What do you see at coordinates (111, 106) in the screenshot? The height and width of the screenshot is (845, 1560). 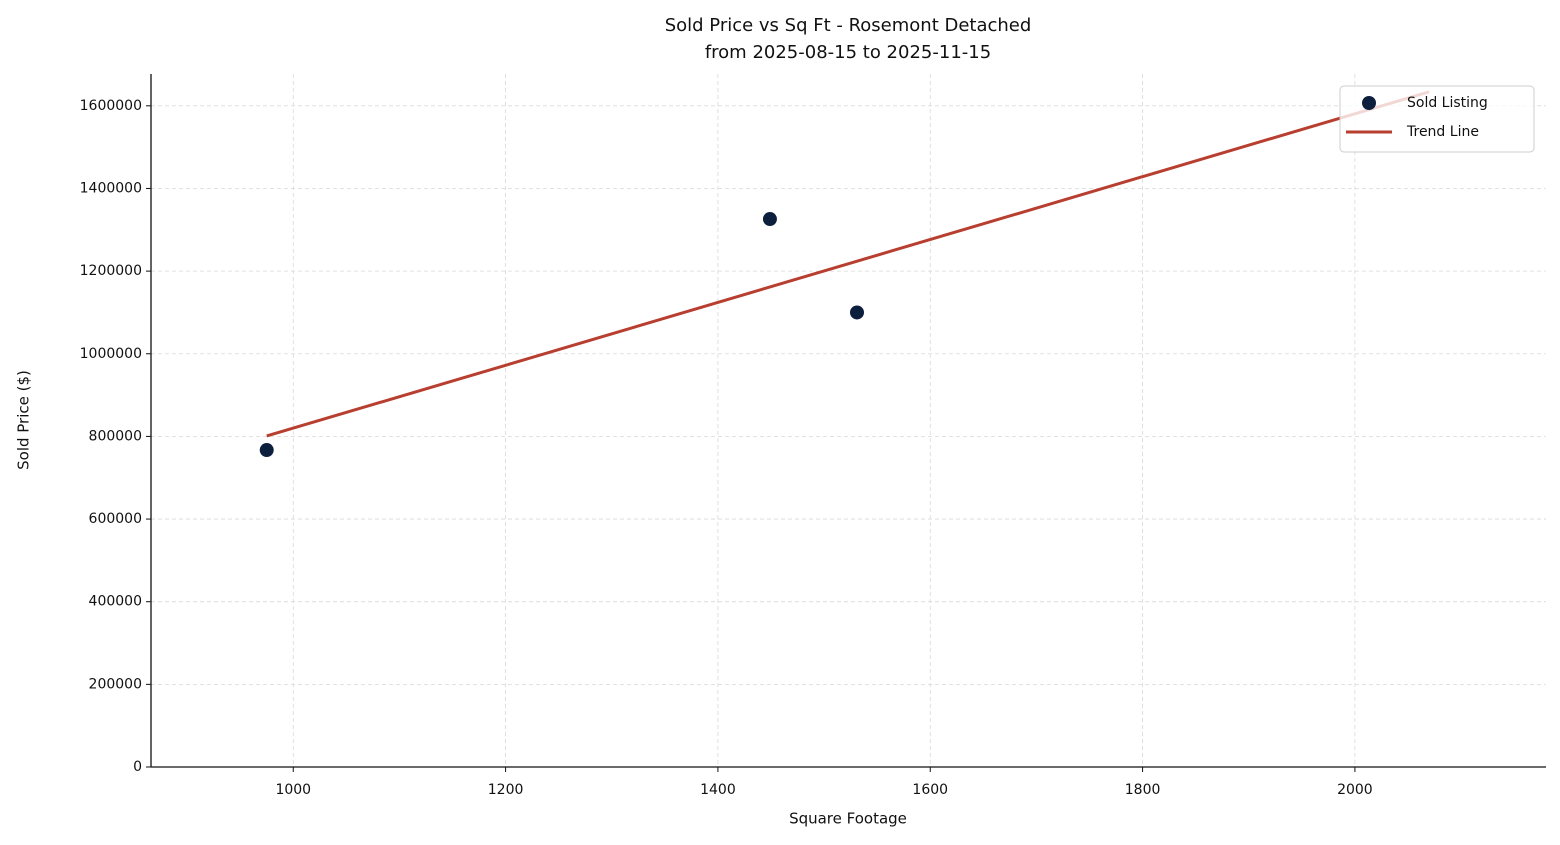 I see `y-tick-label: 1600000` at bounding box center [111, 106].